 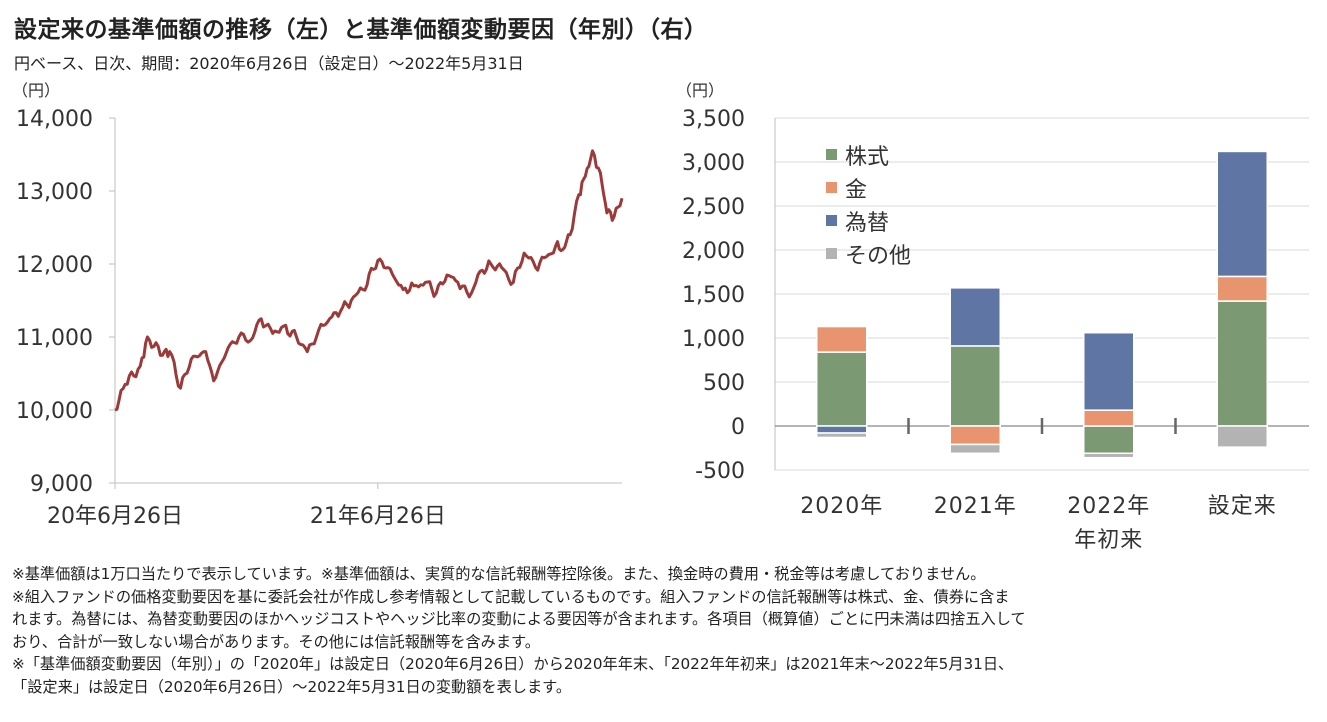 I want to click on left-x-tick-label: 21年6月26日, so click(x=378, y=516).